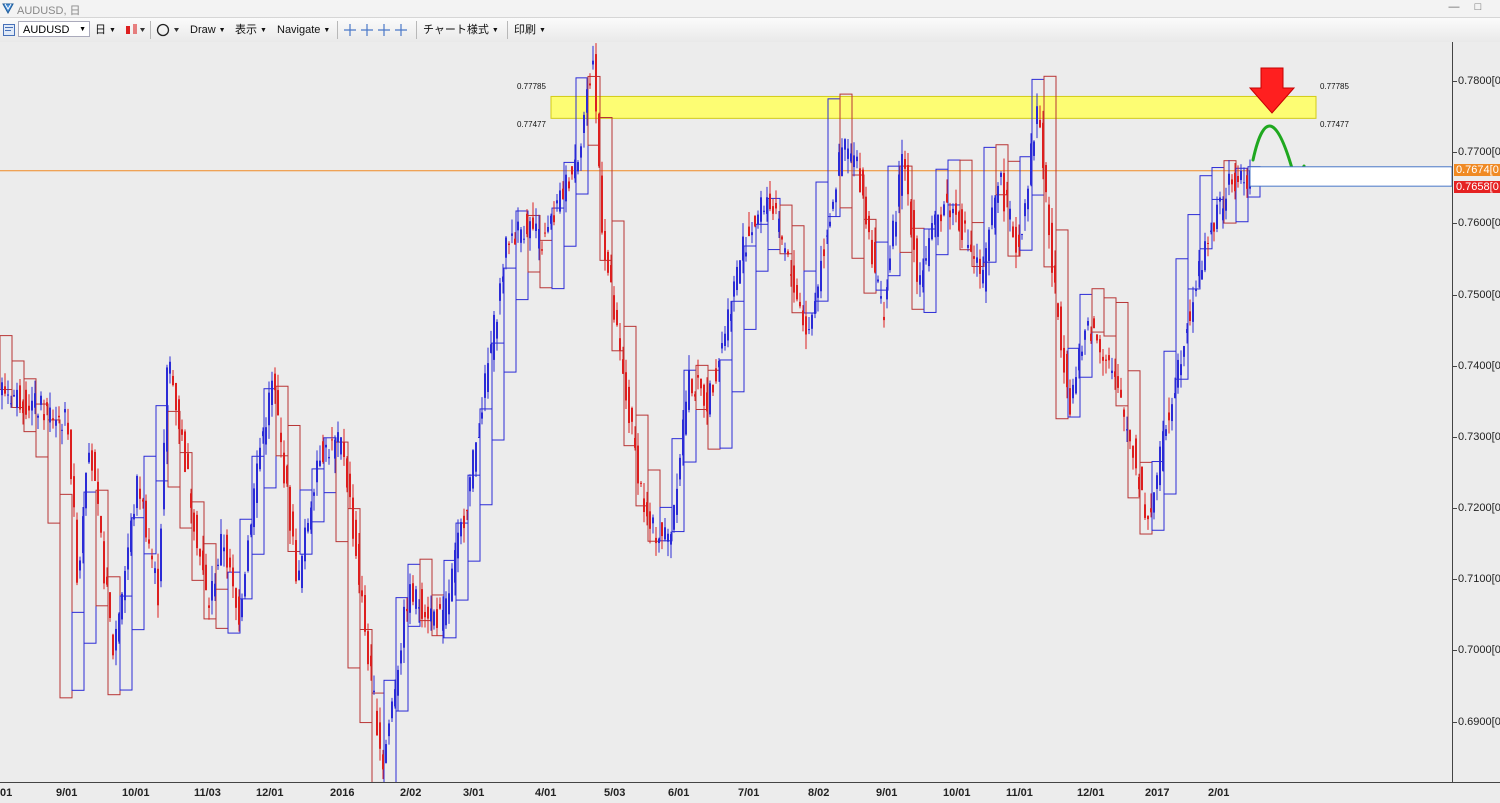 The image size is (1500, 803). Describe the element at coordinates (1019, 793) in the screenshot. I see `time-tick-label: 11/01` at that location.